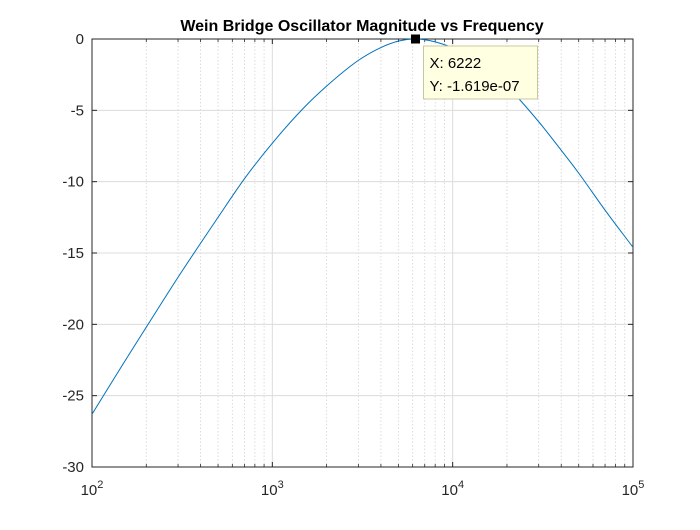  What do you see at coordinates (272, 489) in the screenshot?
I see `x-tick-label: 10³` at bounding box center [272, 489].